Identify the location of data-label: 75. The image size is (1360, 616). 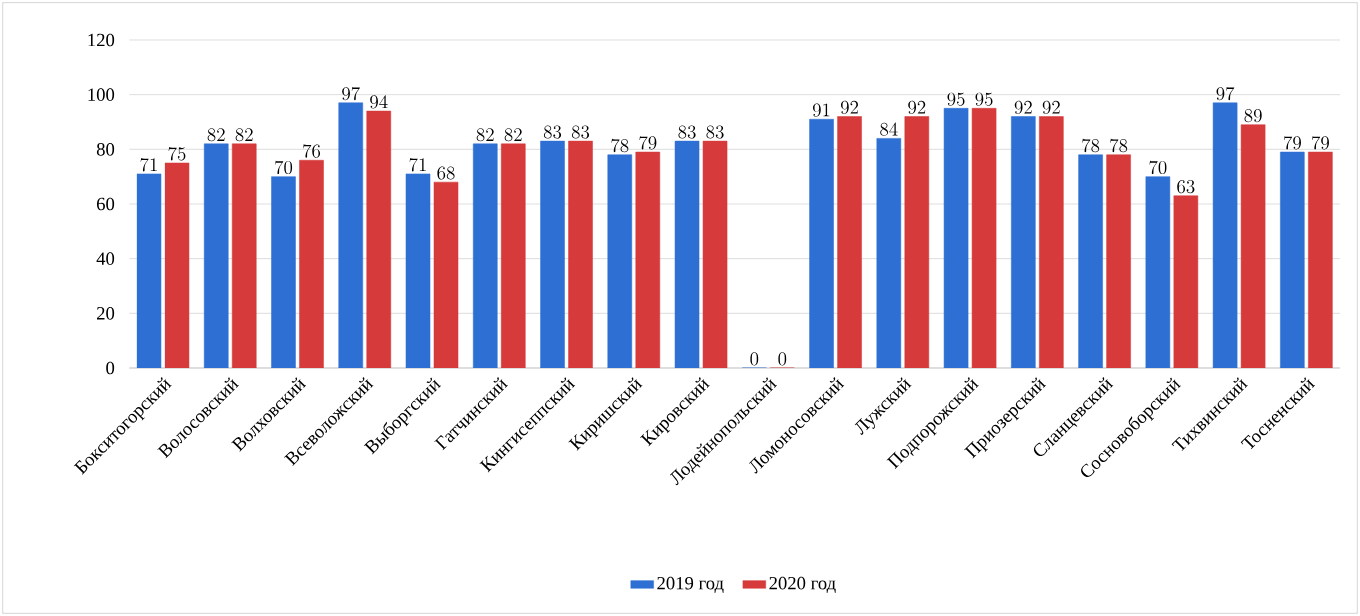
(177, 154).